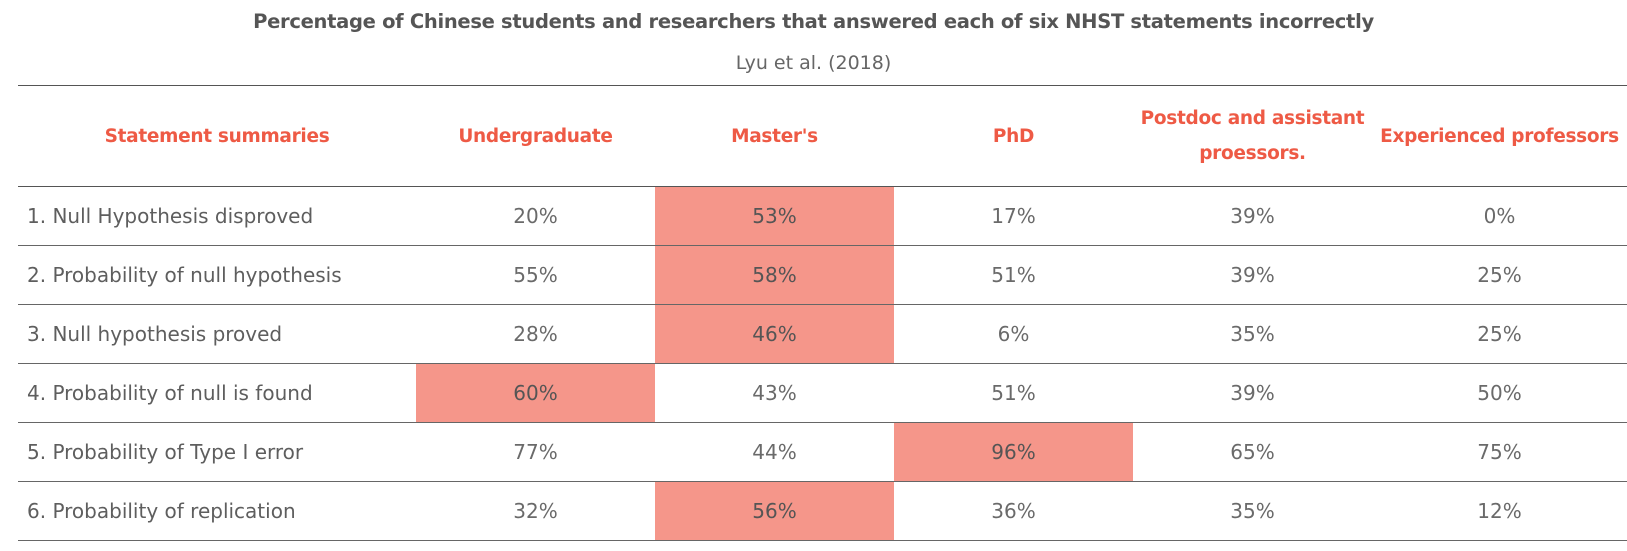  What do you see at coordinates (1013, 216) in the screenshot?
I see `table-cell: 17%` at bounding box center [1013, 216].